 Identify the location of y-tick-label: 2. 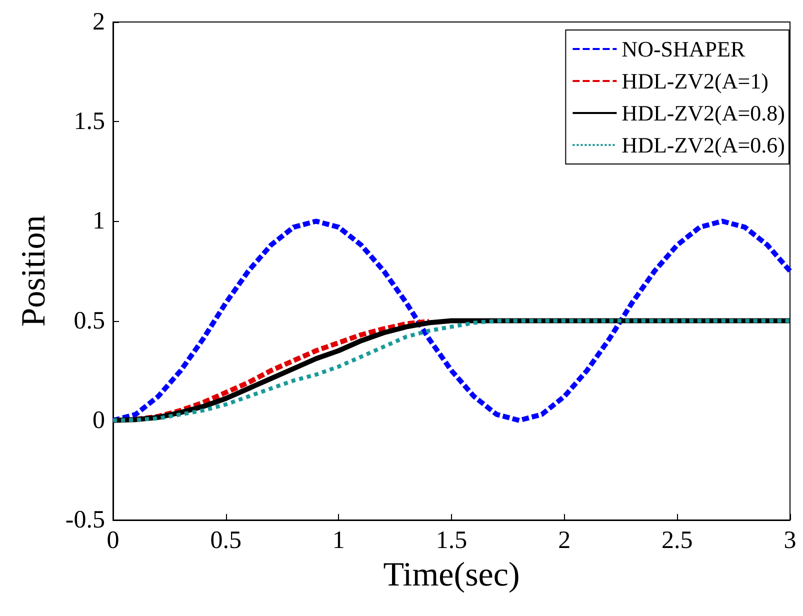
(98, 22).